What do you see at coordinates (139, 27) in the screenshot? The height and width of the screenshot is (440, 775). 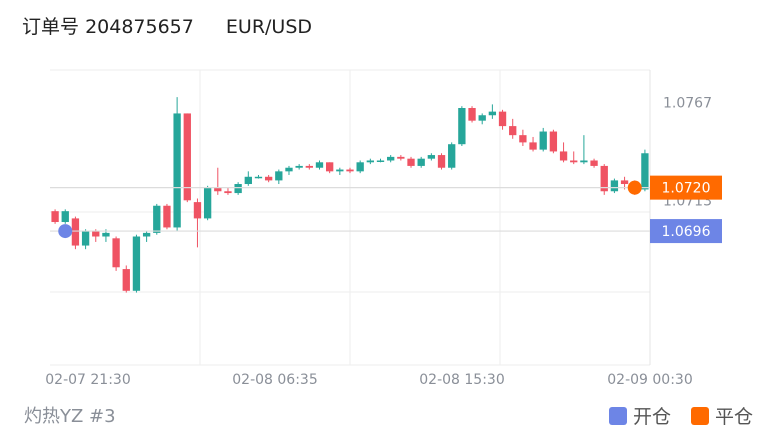 I see `order-number: 204875657` at bounding box center [139, 27].